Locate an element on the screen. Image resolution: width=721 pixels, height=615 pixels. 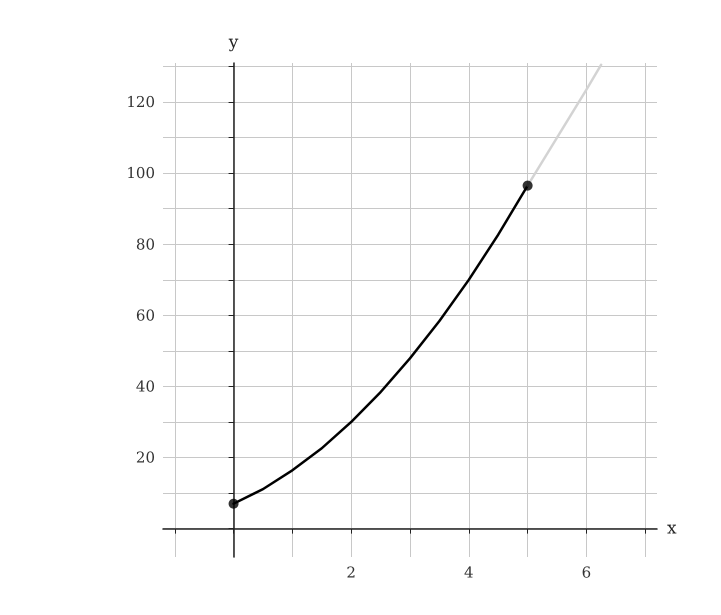
x-tick-label: 2 is located at coordinates (351, 573).